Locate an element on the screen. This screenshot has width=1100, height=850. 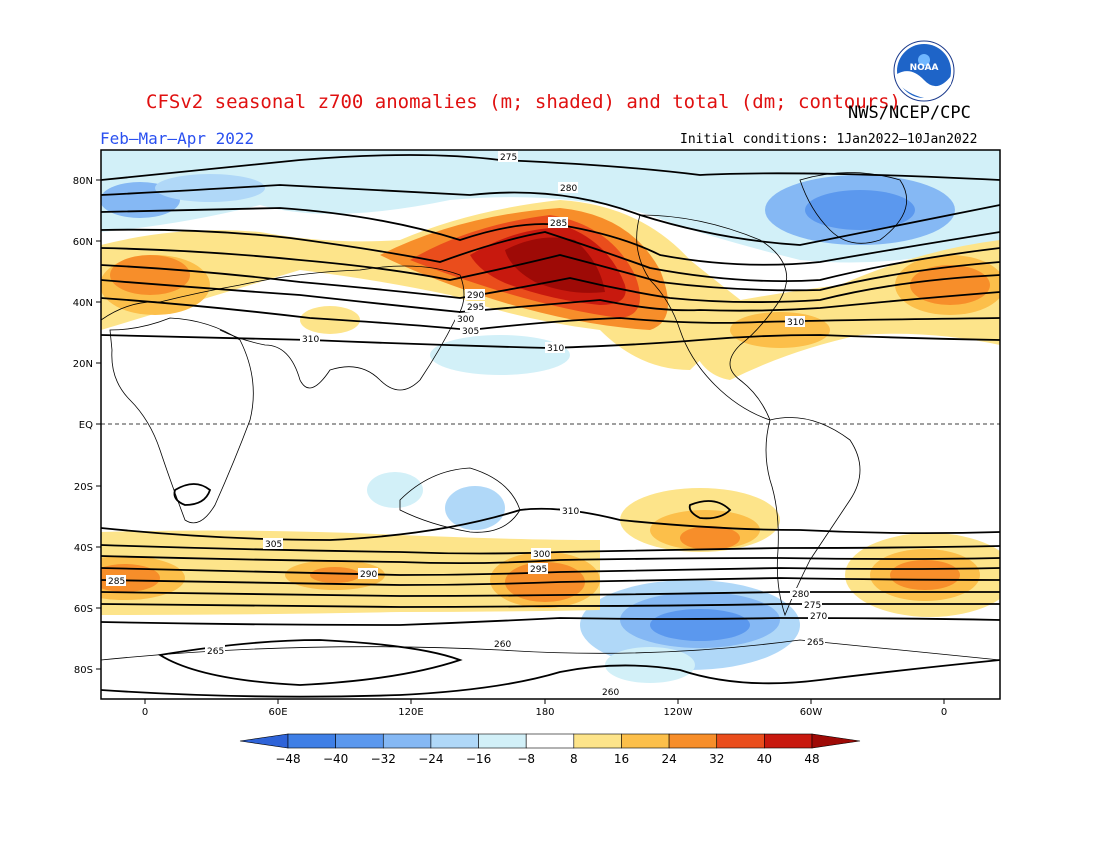
colorbar-tick-label: 8 is located at coordinates (574, 759).